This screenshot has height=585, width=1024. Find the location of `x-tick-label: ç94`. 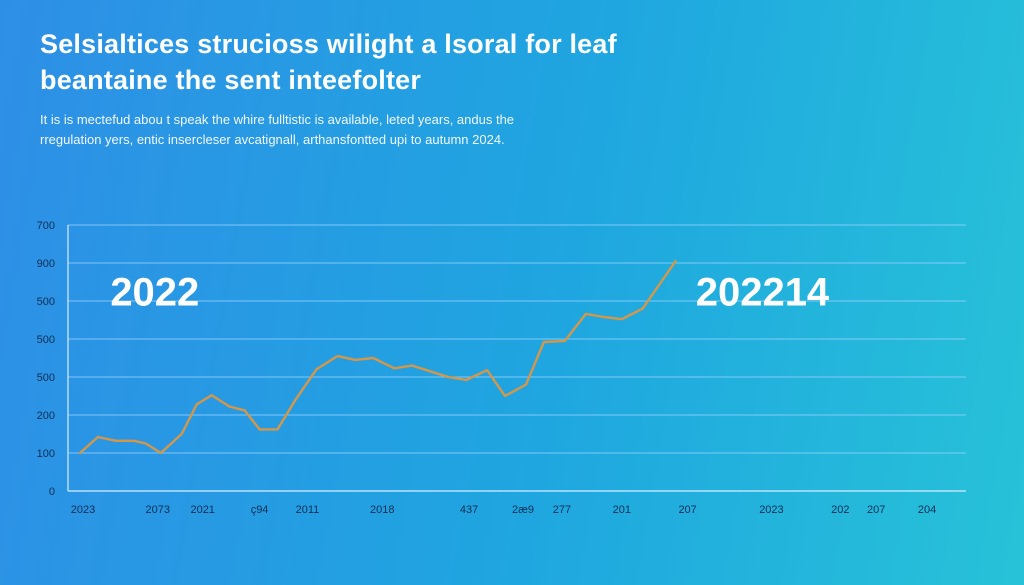

x-tick-label: ç94 is located at coordinates (260, 510).